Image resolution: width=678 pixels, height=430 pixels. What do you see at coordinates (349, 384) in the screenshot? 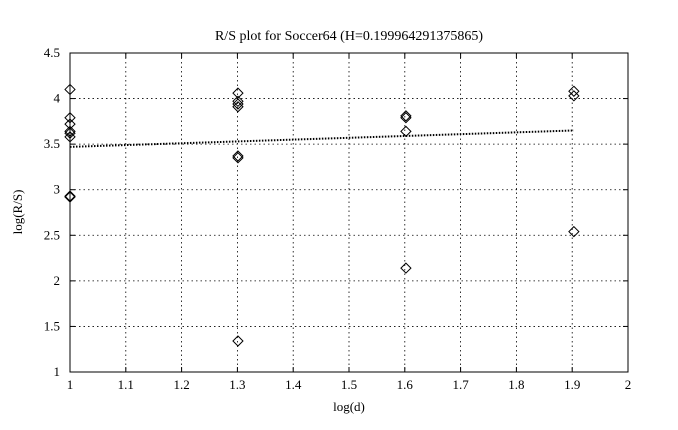
I see `x-tick-label: 1.5` at bounding box center [349, 384].